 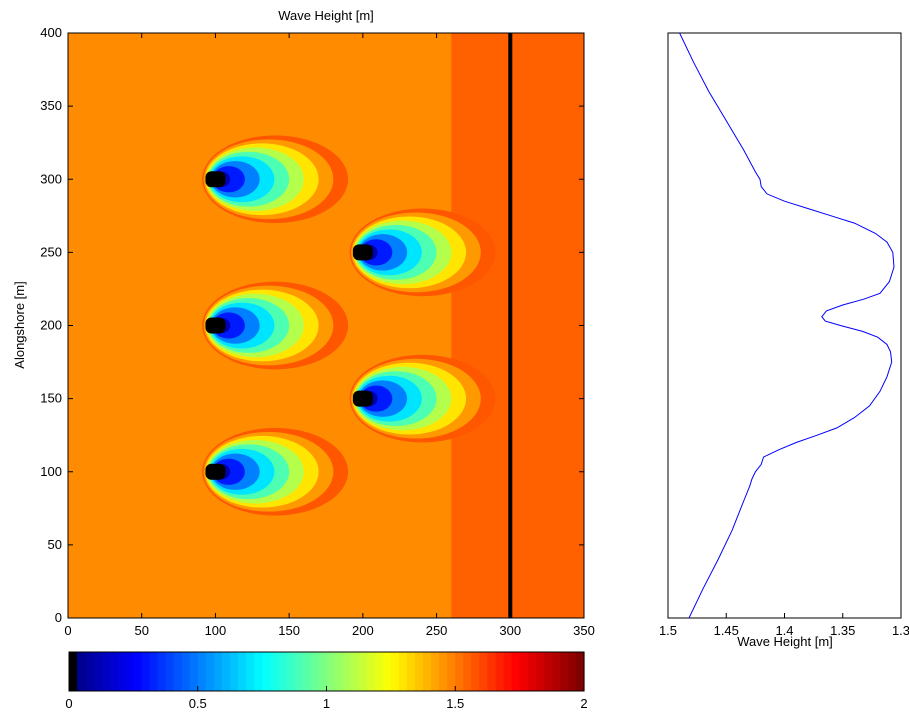 What do you see at coordinates (584, 630) in the screenshot?
I see `x-tick-label: 350` at bounding box center [584, 630].